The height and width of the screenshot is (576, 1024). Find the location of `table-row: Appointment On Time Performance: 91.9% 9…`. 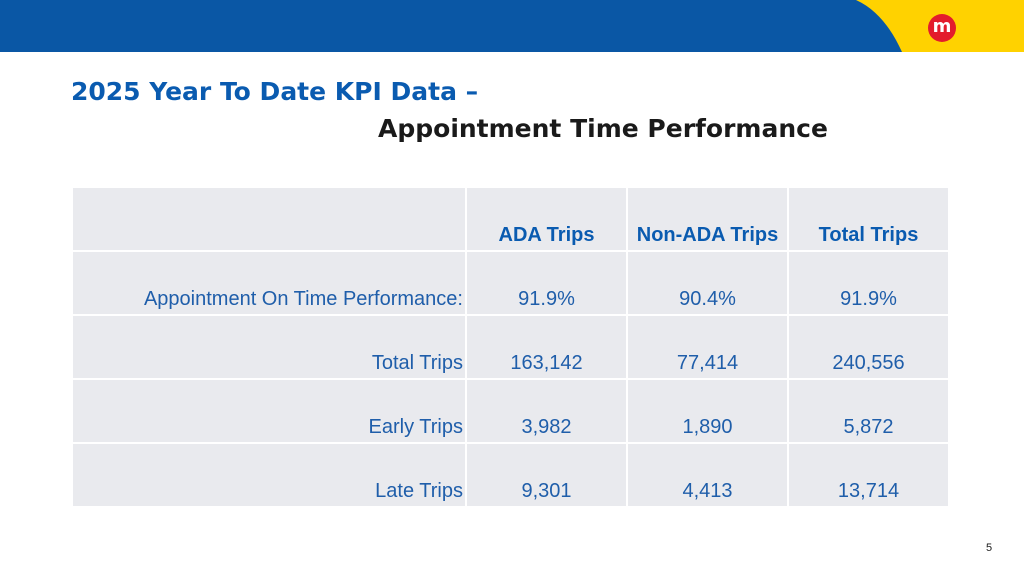

table-row: Appointment On Time Performance: 91.9% 9… is located at coordinates (510, 283).